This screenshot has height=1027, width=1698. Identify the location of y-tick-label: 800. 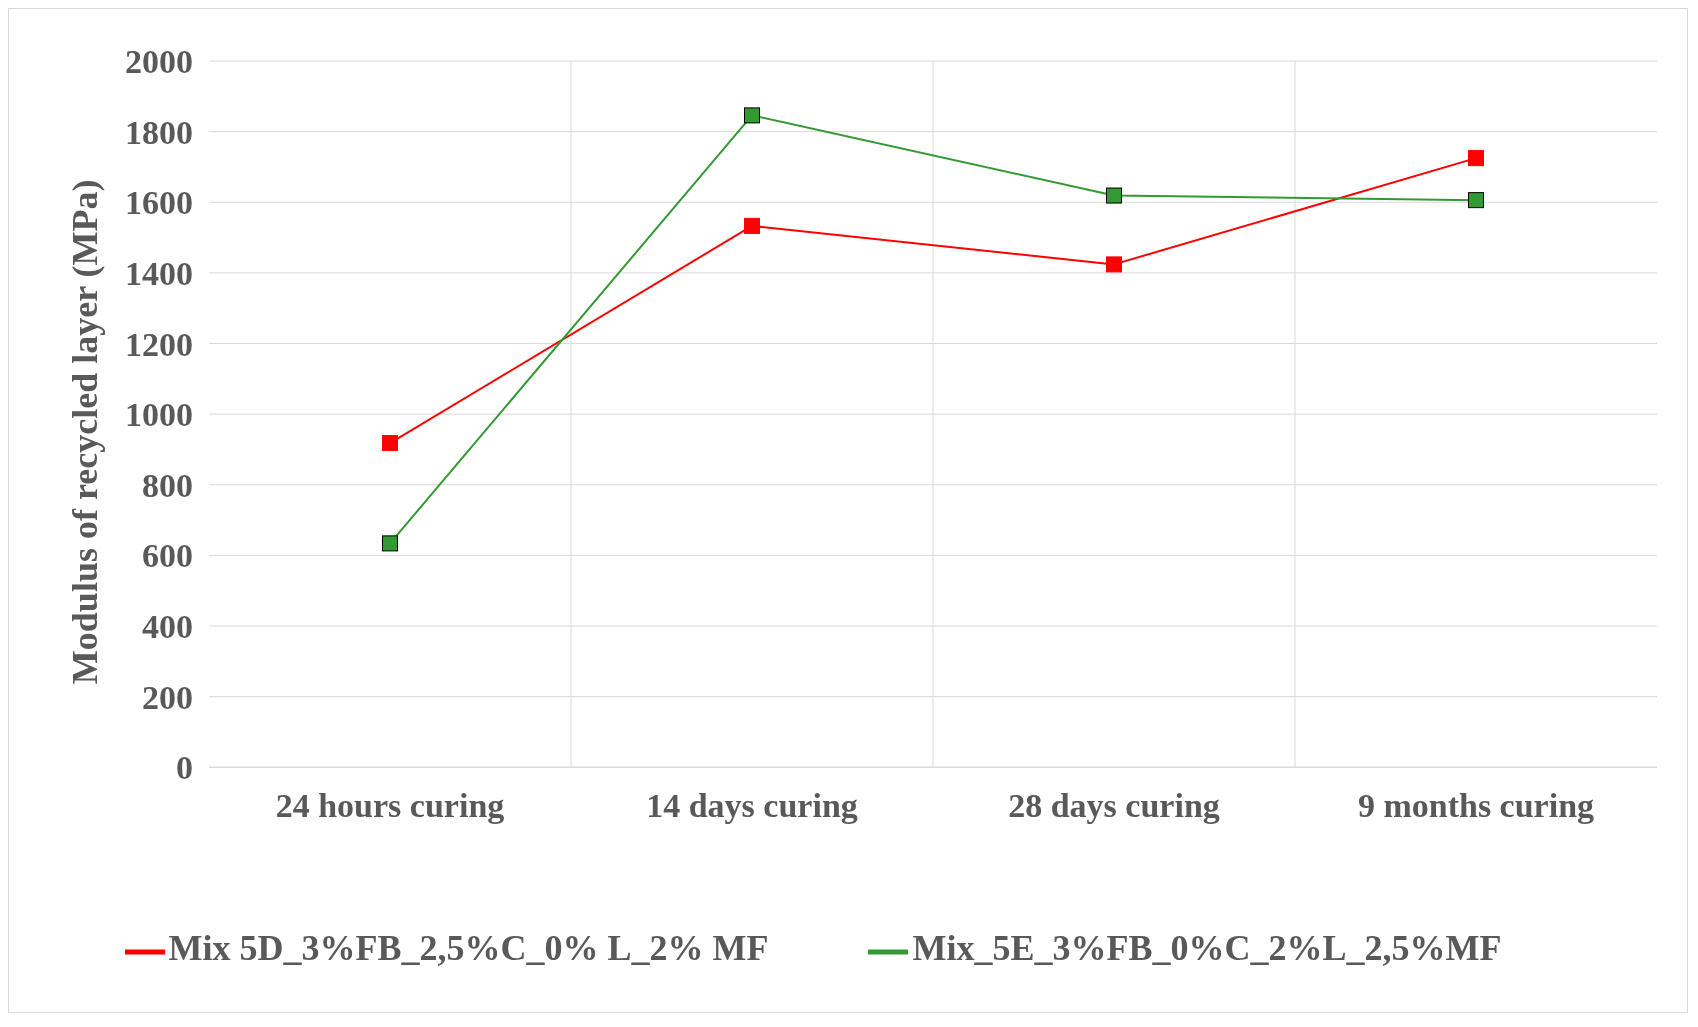
(167, 485).